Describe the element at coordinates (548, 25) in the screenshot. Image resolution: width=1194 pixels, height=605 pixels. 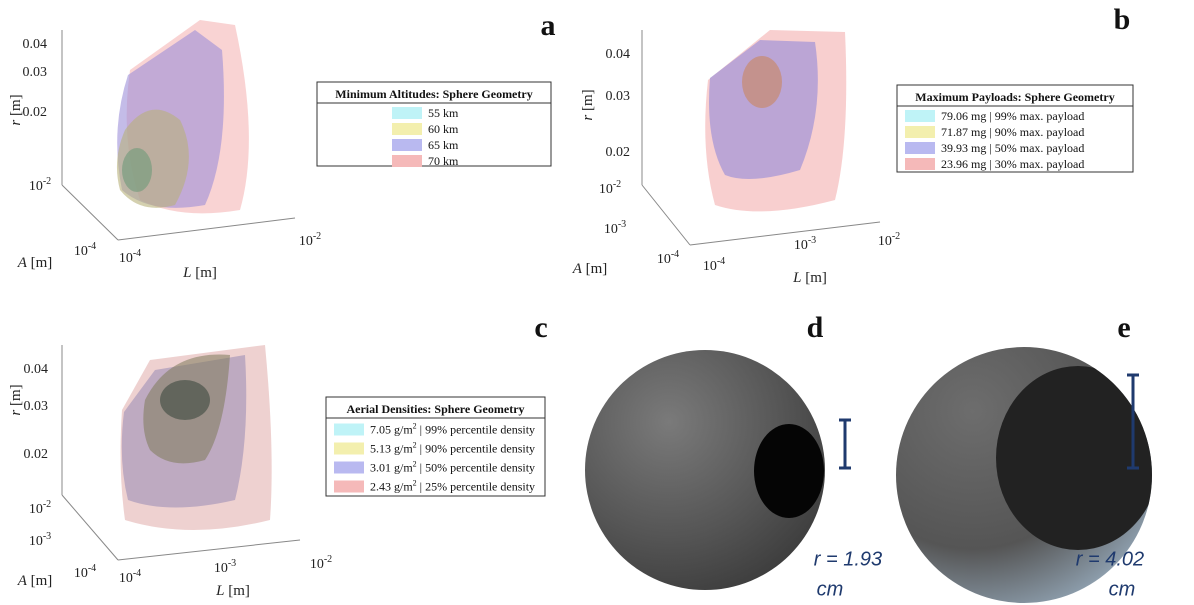
I see `panel-label: a` at that location.